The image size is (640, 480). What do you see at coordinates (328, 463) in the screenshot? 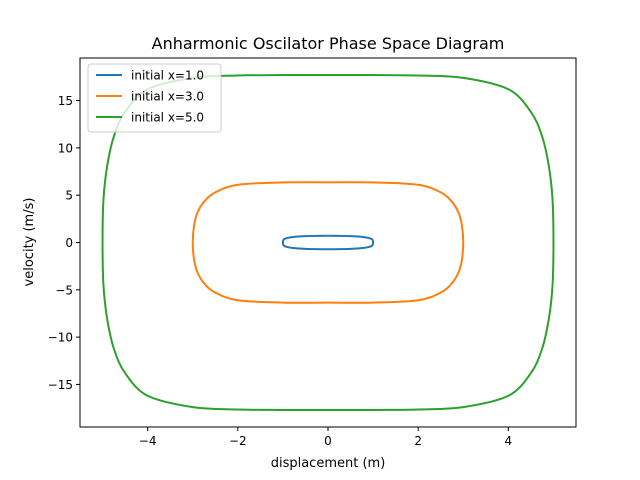
I see `x-axis-label: displacement (m)` at bounding box center [328, 463].